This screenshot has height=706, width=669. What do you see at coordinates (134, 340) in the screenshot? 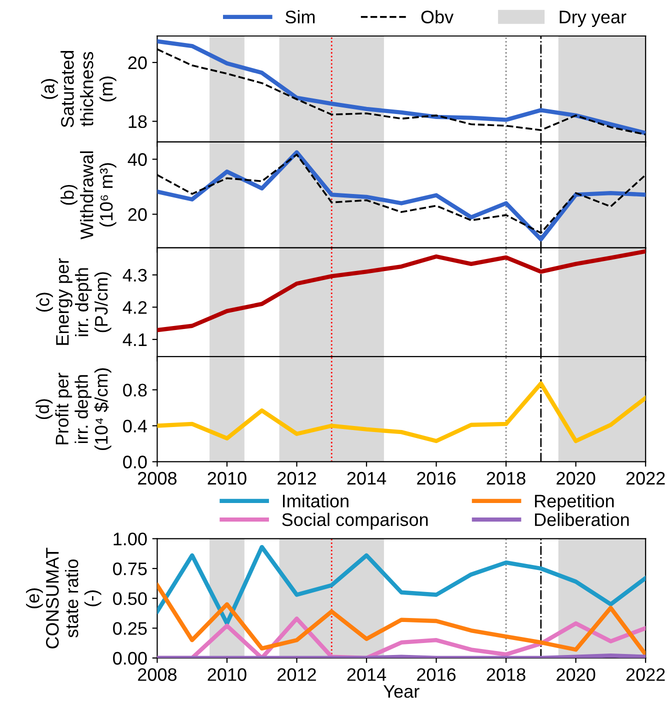
I see `y-tick-label: 4.1` at bounding box center [134, 340].